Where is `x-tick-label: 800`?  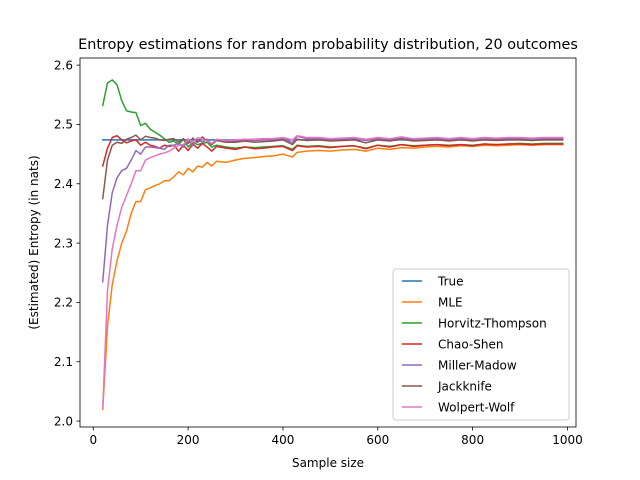
x-tick-label: 800 is located at coordinates (472, 440).